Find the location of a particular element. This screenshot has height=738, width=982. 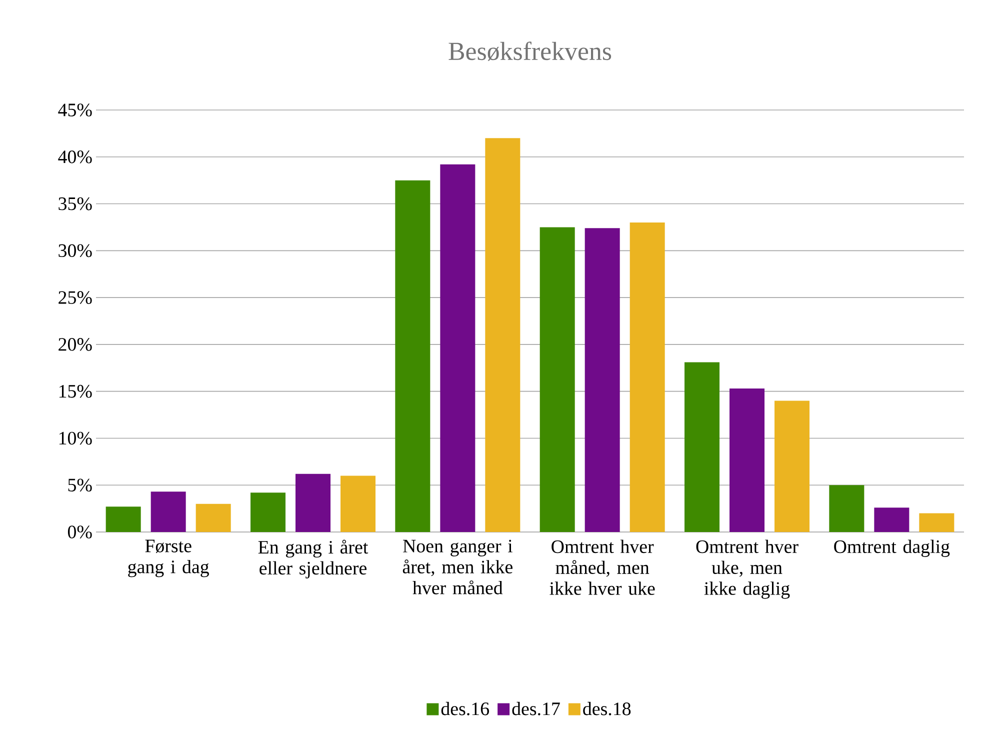

x-tick-label: Omtrent hver uke, men ikke daglig is located at coordinates (747, 569).